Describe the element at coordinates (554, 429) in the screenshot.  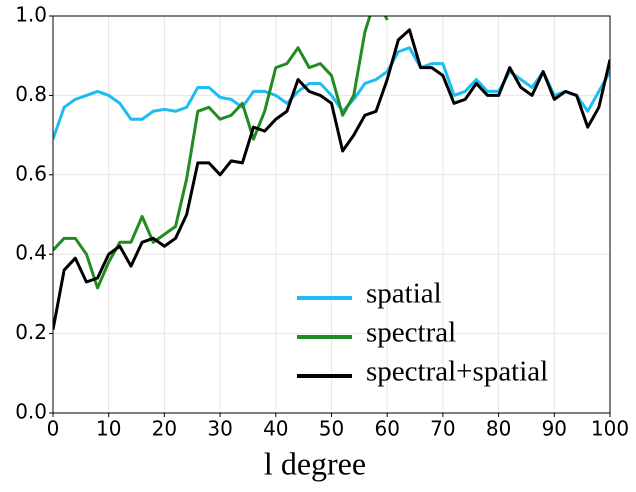
I see `x-tick-label: 90` at that location.